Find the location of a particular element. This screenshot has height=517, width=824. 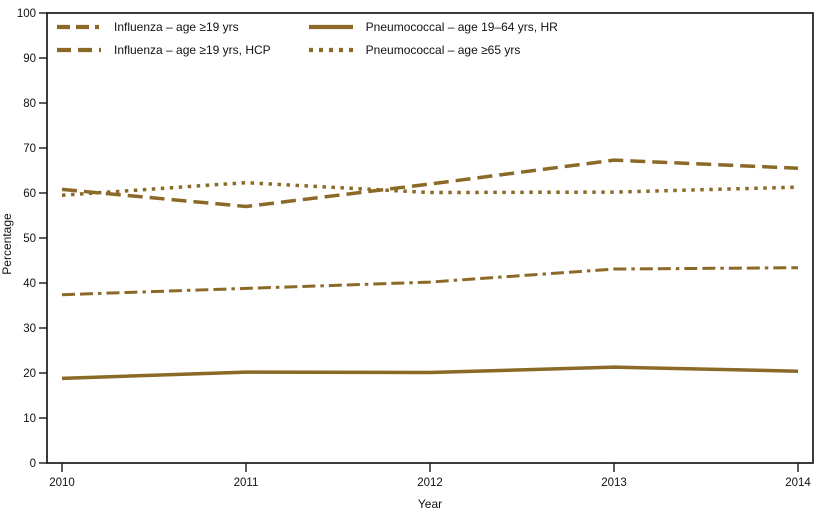

svg-text: 30 is located at coordinates (29, 329).